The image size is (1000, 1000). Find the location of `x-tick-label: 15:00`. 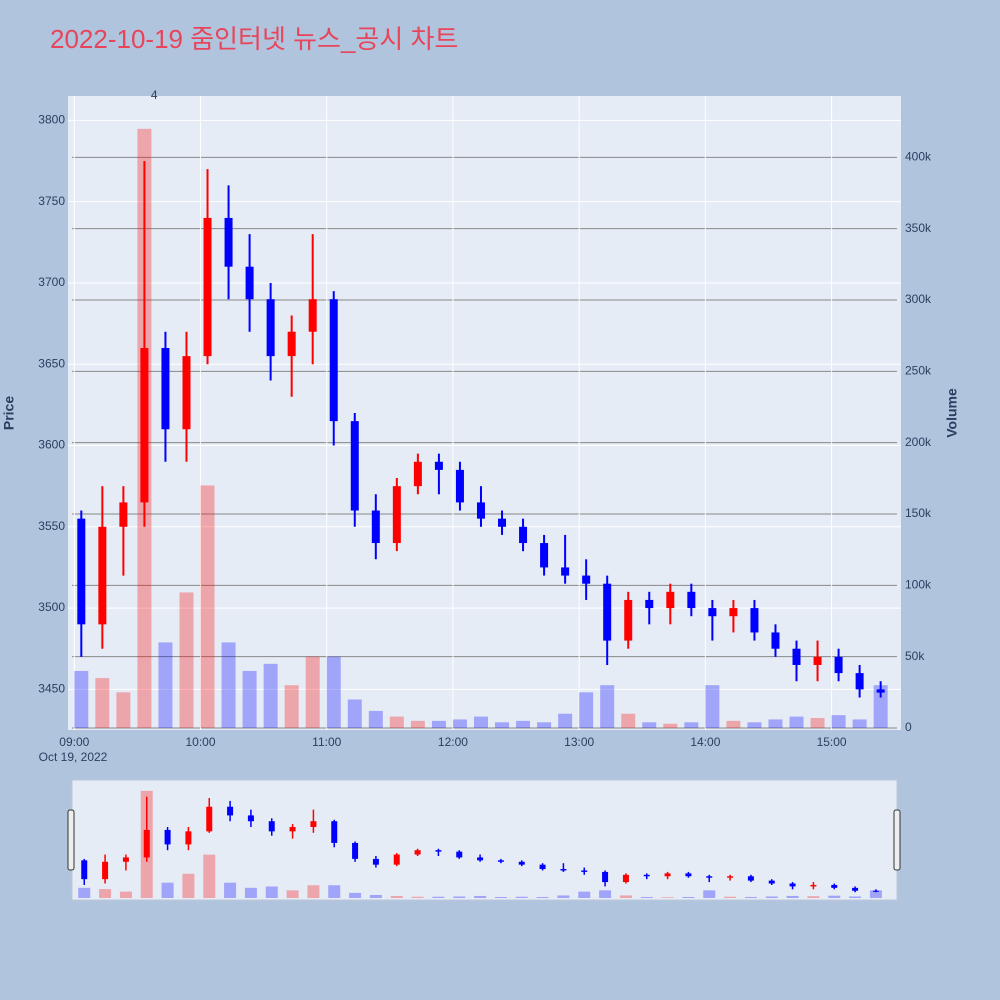

x-tick-label: 15:00 is located at coordinates (832, 742).